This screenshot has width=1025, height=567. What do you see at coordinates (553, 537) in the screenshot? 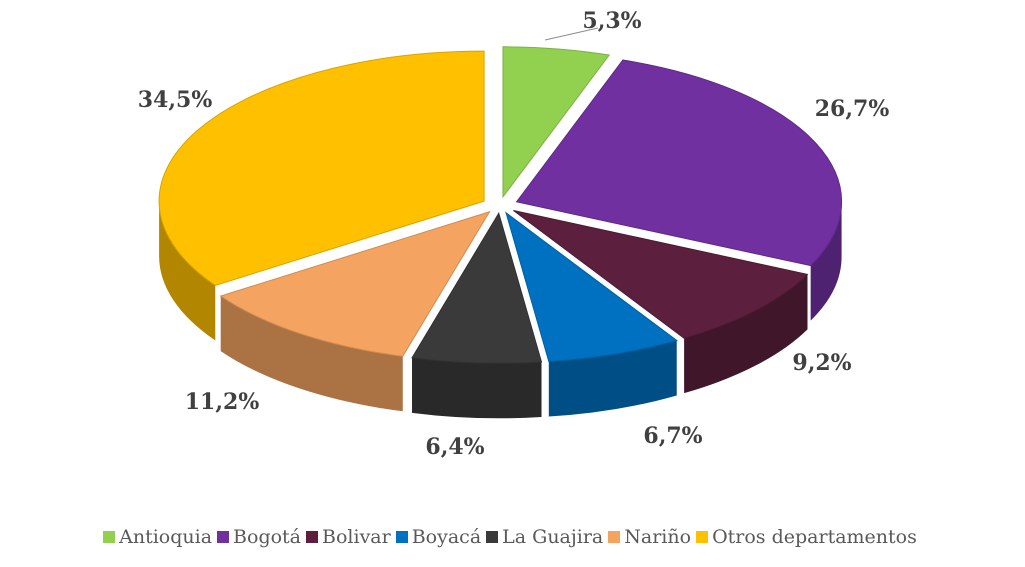
I see `legend-label-la-guajira: La Guajira` at bounding box center [553, 537].